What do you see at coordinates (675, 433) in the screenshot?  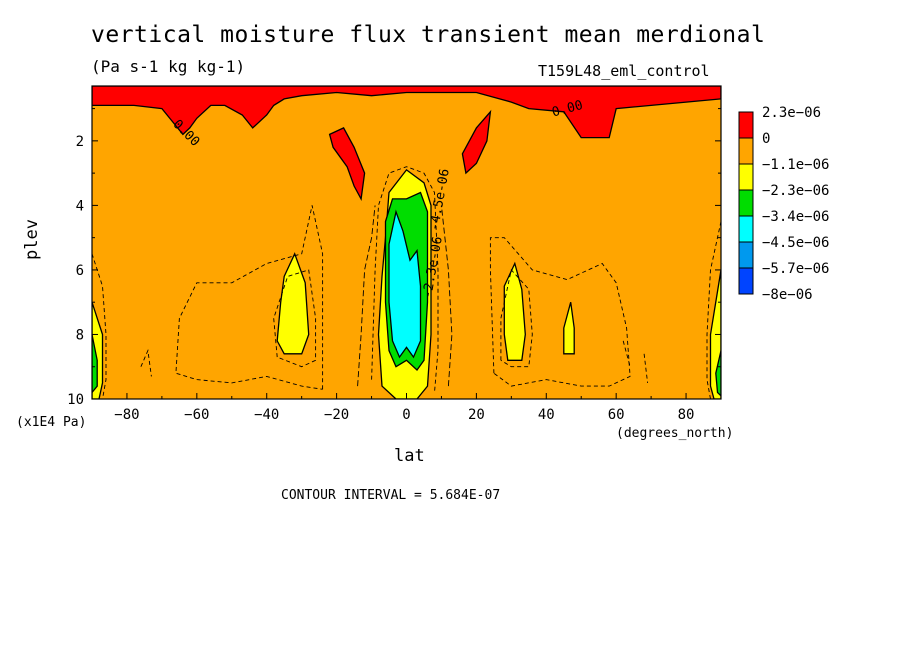 I see `x-axis-unit: (degrees_north)` at bounding box center [675, 433].